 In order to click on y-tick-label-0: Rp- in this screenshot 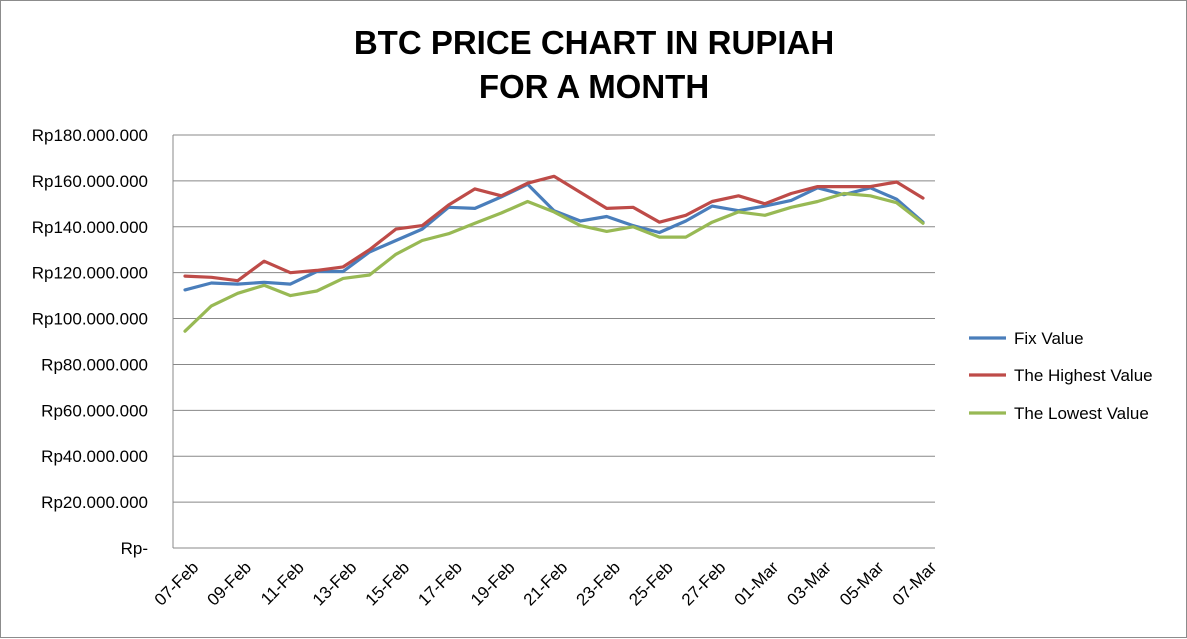, I will do `click(134, 548)`.